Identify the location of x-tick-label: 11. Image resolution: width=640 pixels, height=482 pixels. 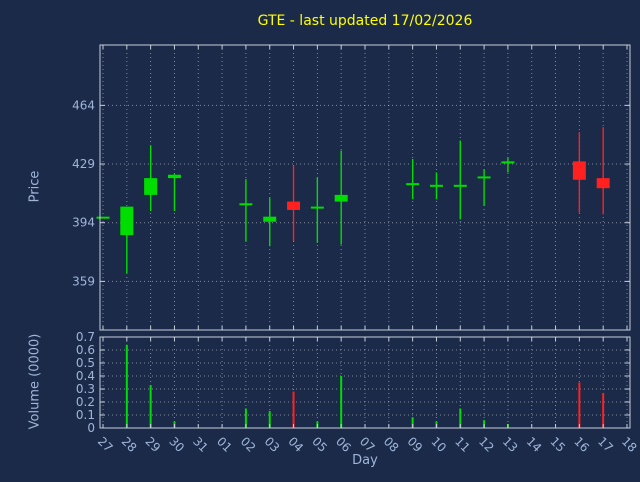
(462, 444).